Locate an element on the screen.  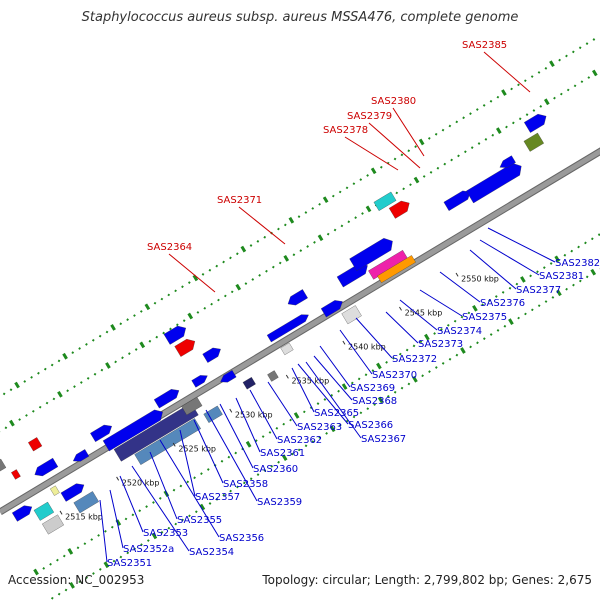
gene-label-bottom: SAS2363 is located at coordinates (319, 427).